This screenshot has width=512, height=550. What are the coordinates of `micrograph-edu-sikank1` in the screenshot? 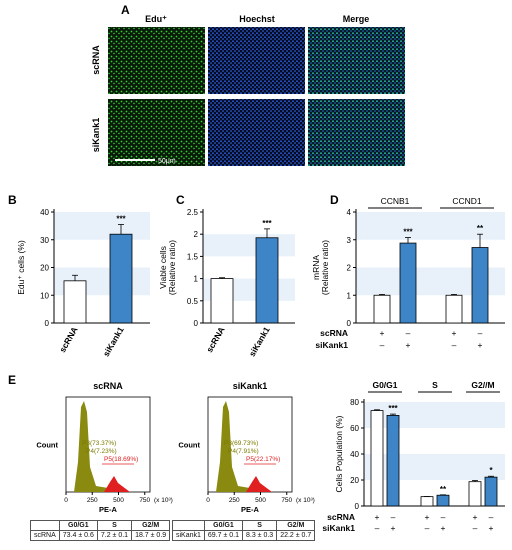 It's located at (156, 132).